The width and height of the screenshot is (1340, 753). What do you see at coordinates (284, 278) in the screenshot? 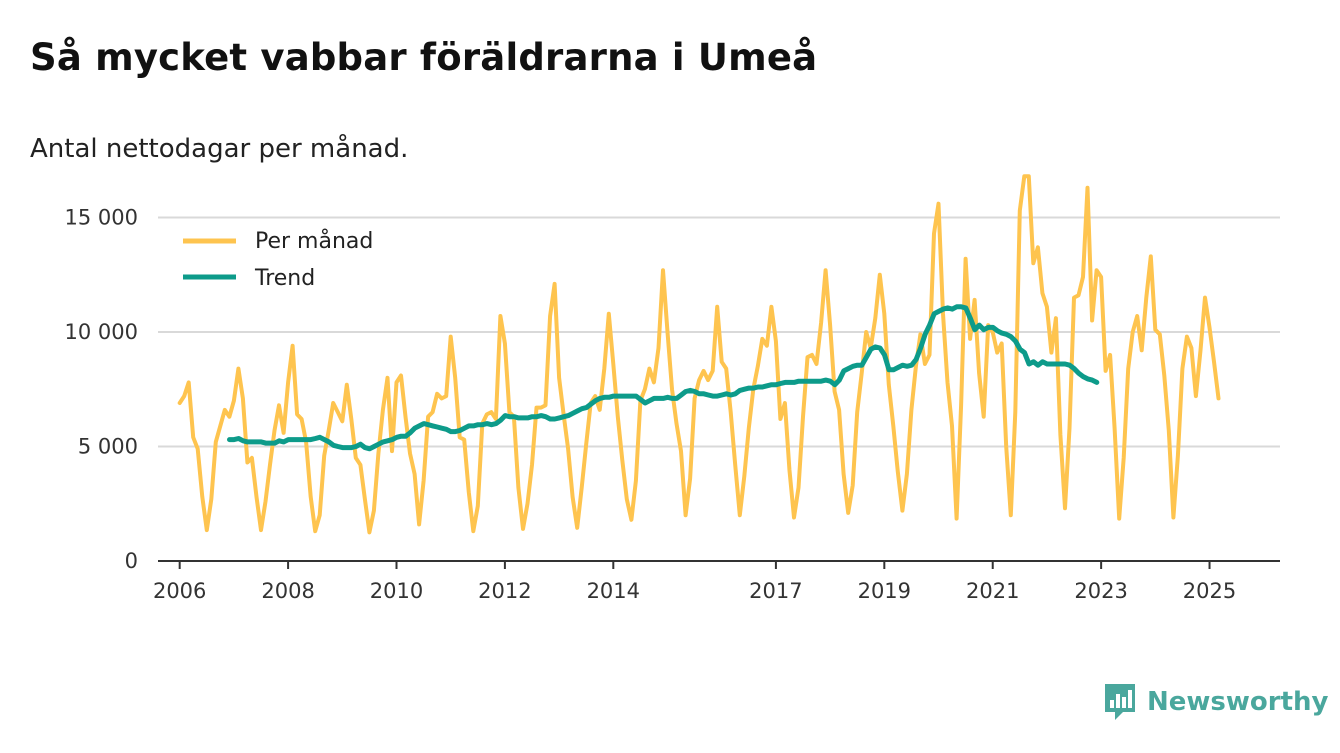
I see `legend-label-trend: Trend` at bounding box center [284, 278].